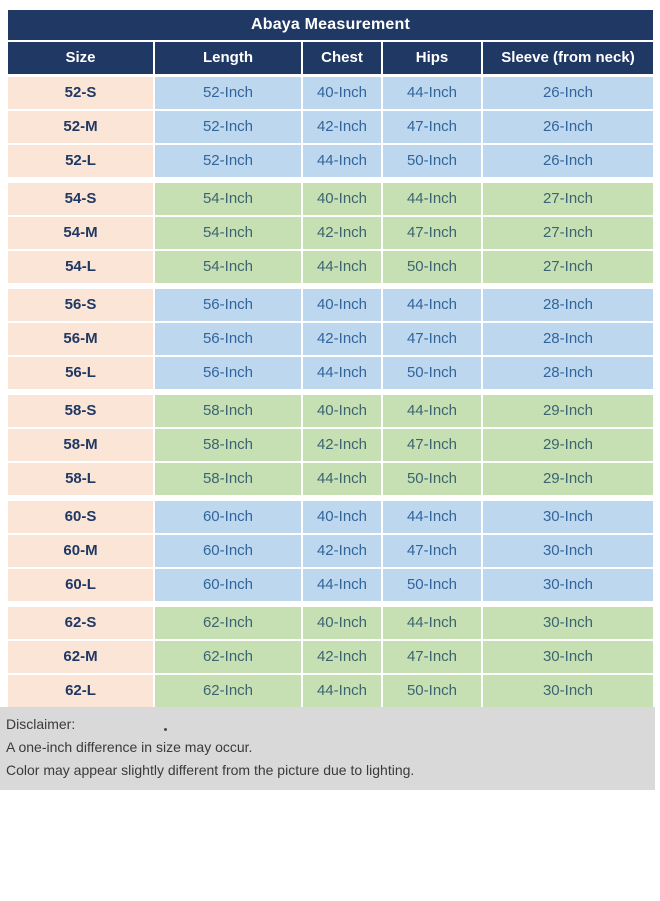 The image size is (660, 901). I want to click on size-cell: 62-S, so click(80, 623).